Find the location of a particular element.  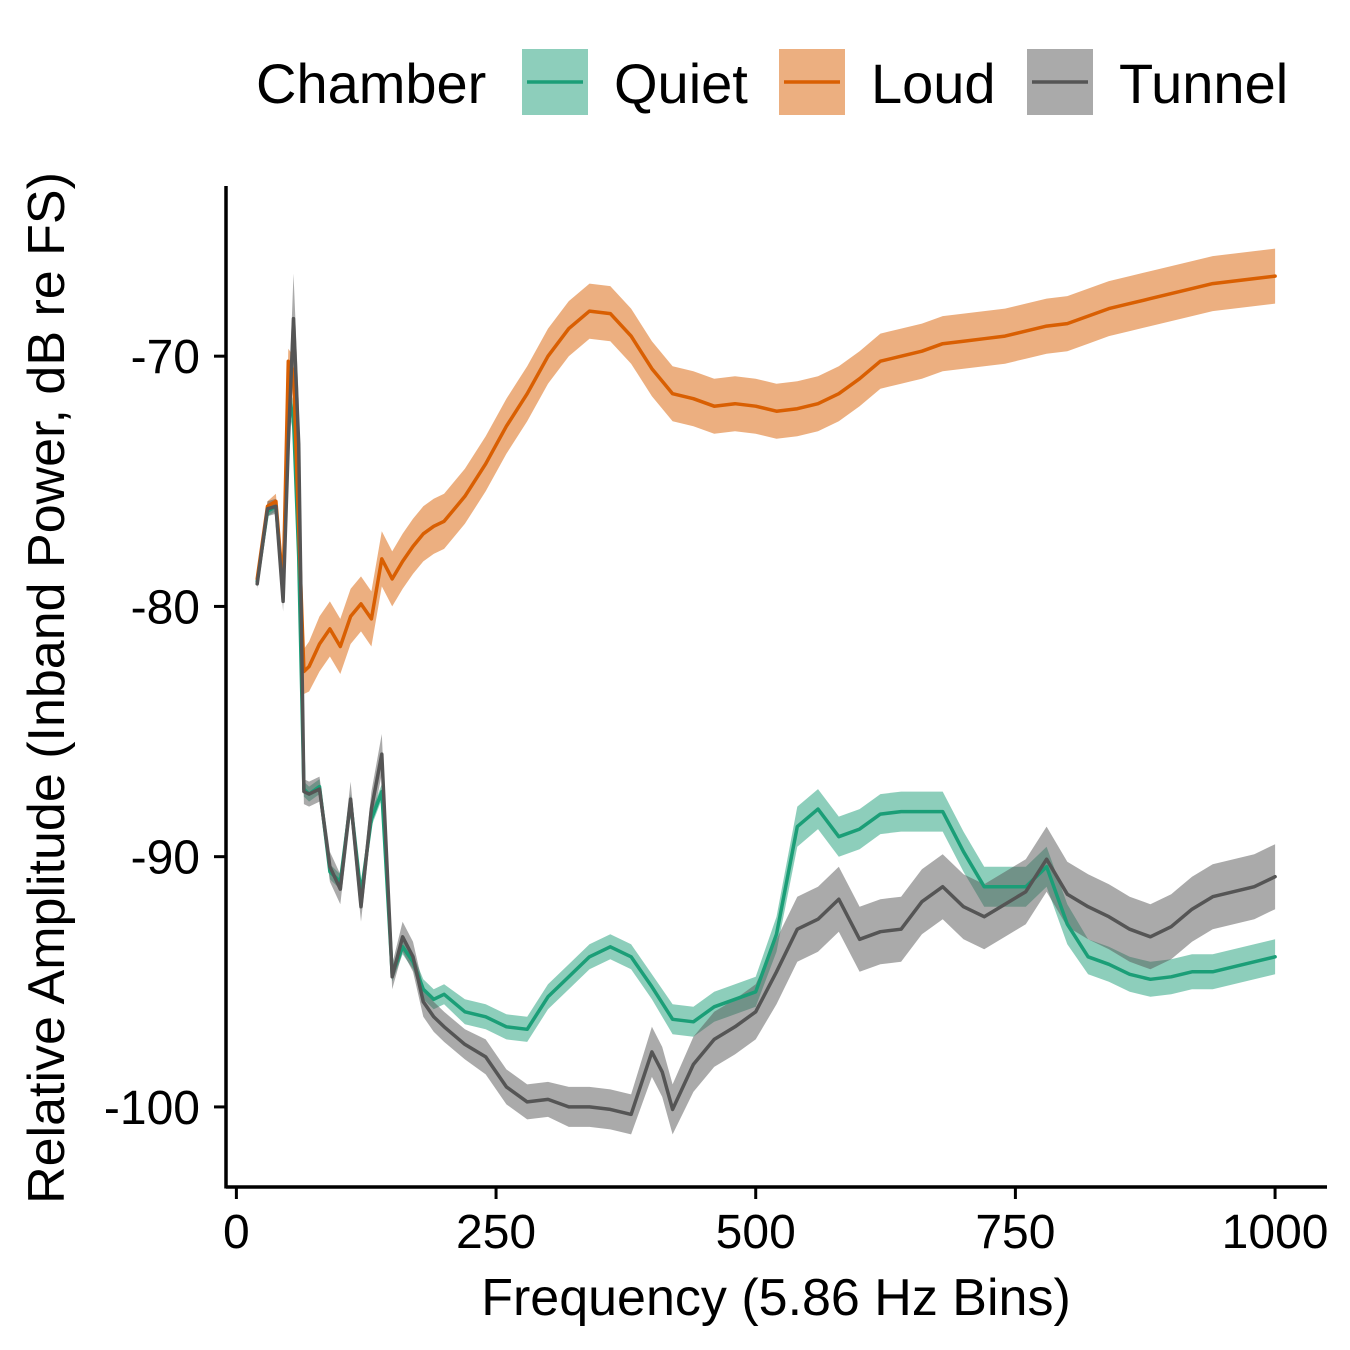

legend-item-loud: Loud is located at coordinates (887, 82).